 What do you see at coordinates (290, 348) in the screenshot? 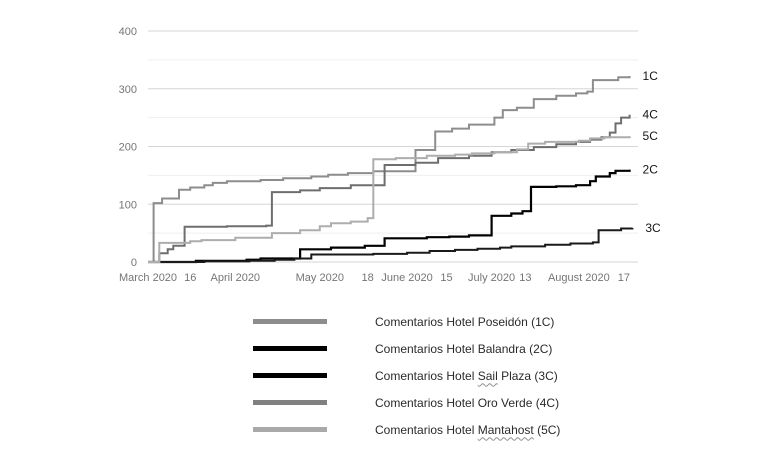
I see `legend-swatch-2c` at bounding box center [290, 348].